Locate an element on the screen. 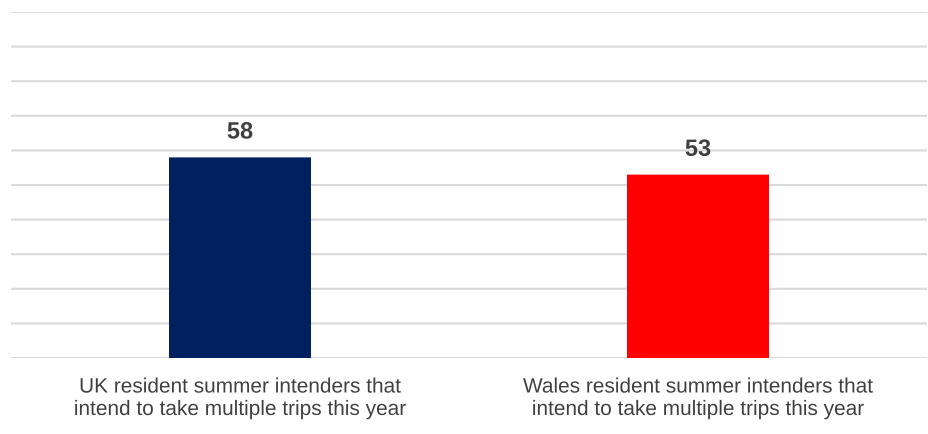  x-tick-label: UK resident summer intenders that intend to take multiple trips this year is located at coordinates (240, 398).